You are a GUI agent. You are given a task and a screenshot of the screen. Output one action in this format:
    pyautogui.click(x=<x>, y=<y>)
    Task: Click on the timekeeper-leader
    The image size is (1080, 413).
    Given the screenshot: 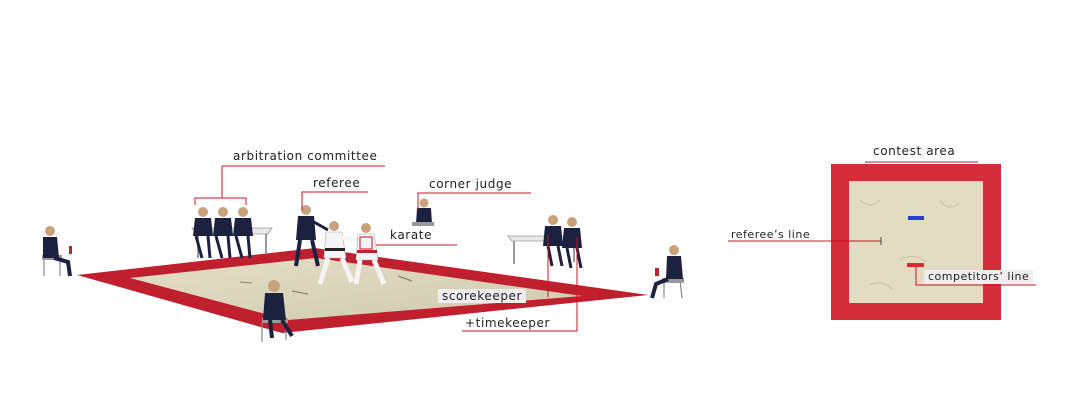 What is the action you would take?
    pyautogui.click(x=520, y=284)
    